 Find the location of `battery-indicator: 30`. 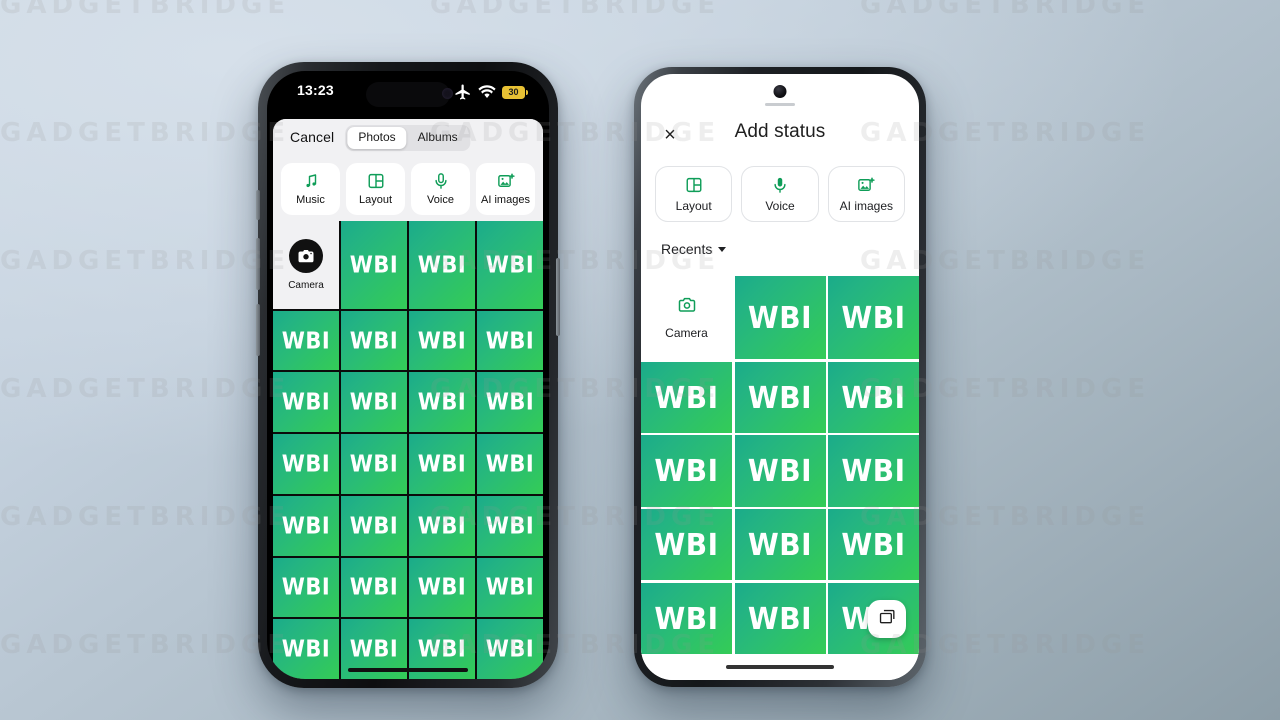

battery-indicator: 30 is located at coordinates (515, 92).